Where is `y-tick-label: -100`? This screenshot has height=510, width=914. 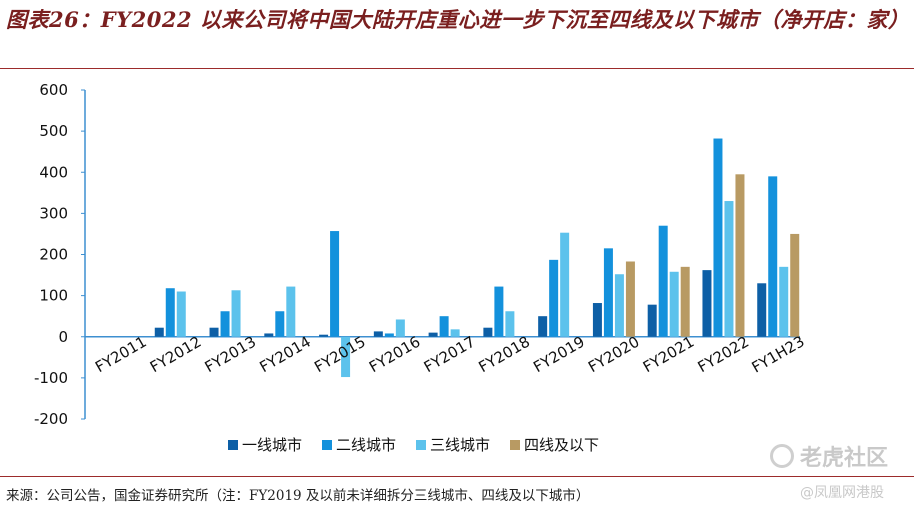 y-tick-label: -100 is located at coordinates (51, 378).